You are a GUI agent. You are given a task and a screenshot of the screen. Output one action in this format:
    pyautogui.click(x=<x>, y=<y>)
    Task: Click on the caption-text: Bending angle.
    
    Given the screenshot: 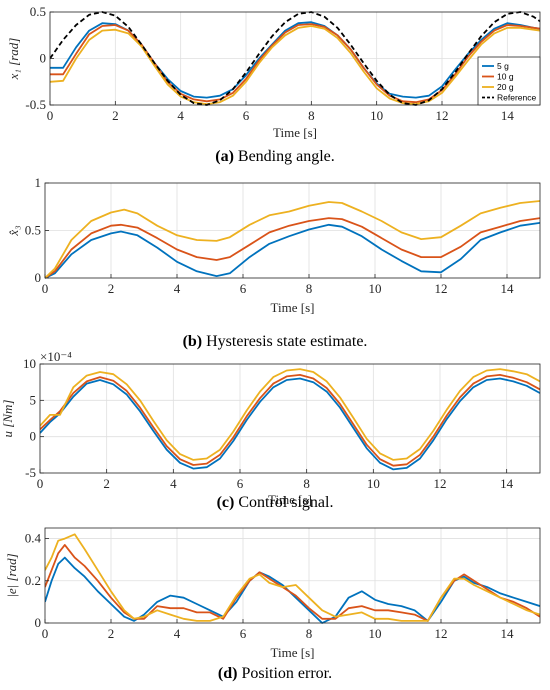 What is the action you would take?
    pyautogui.click(x=284, y=156)
    